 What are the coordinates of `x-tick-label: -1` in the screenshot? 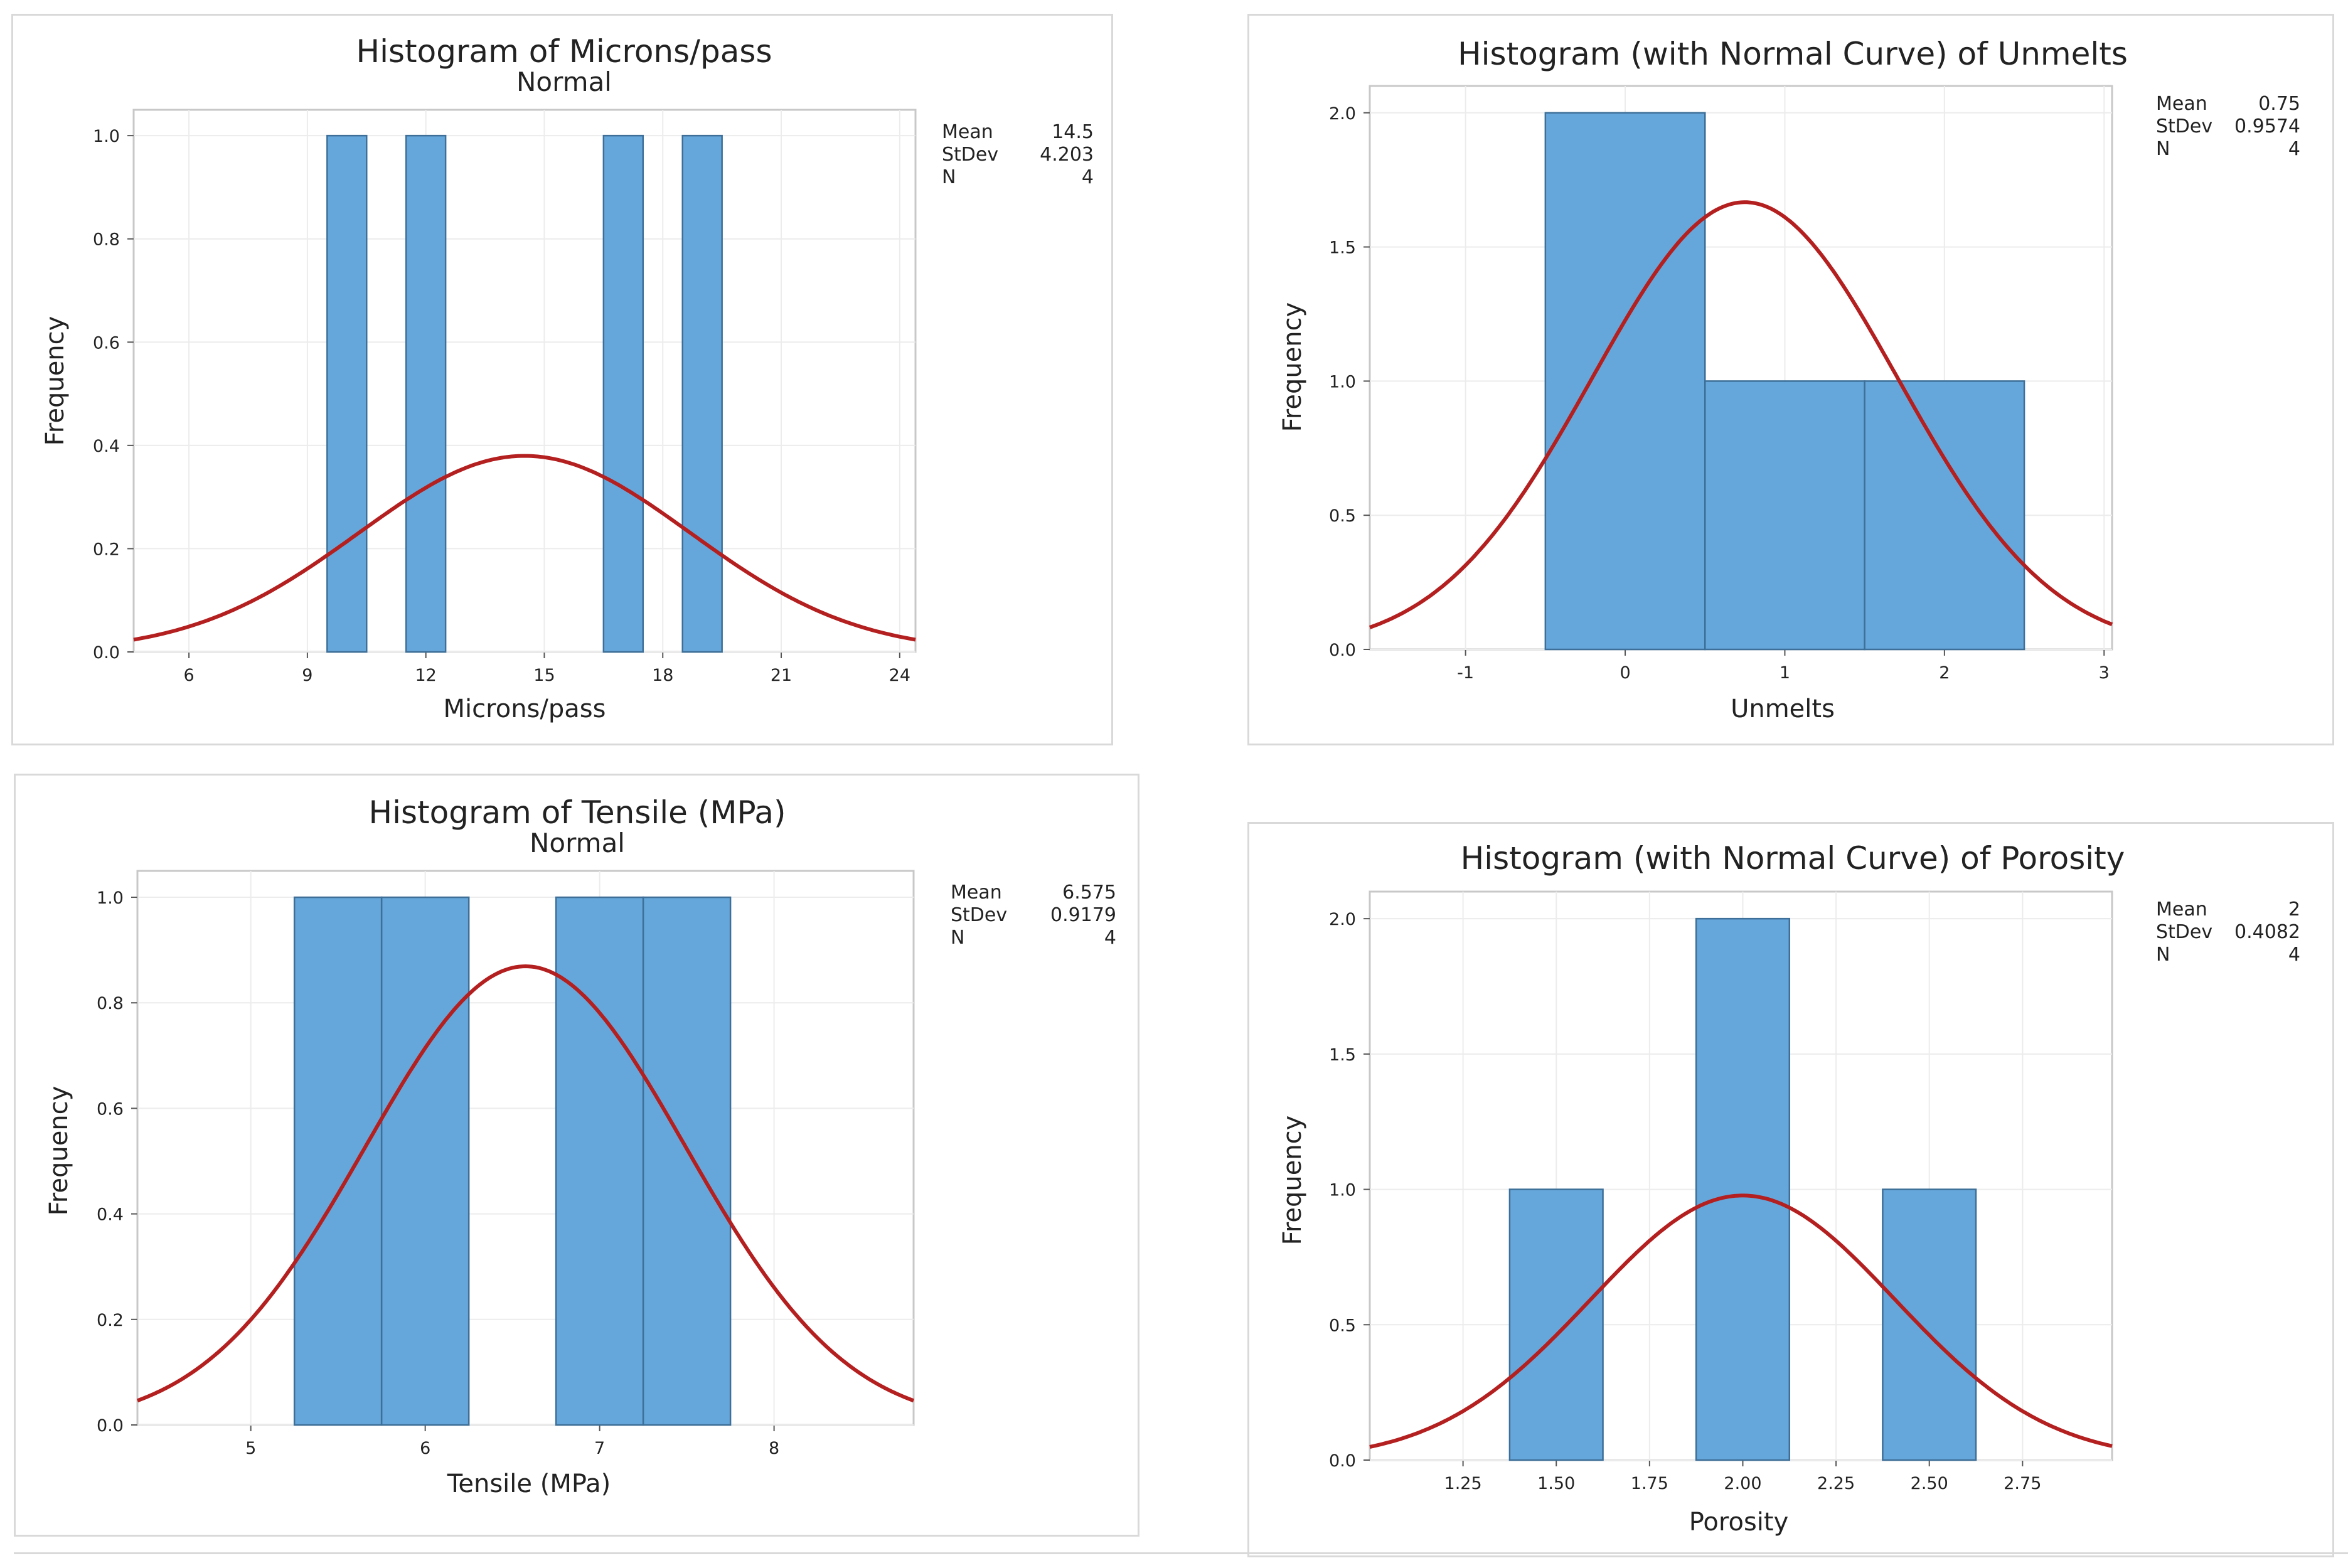 It's located at (1465, 673).